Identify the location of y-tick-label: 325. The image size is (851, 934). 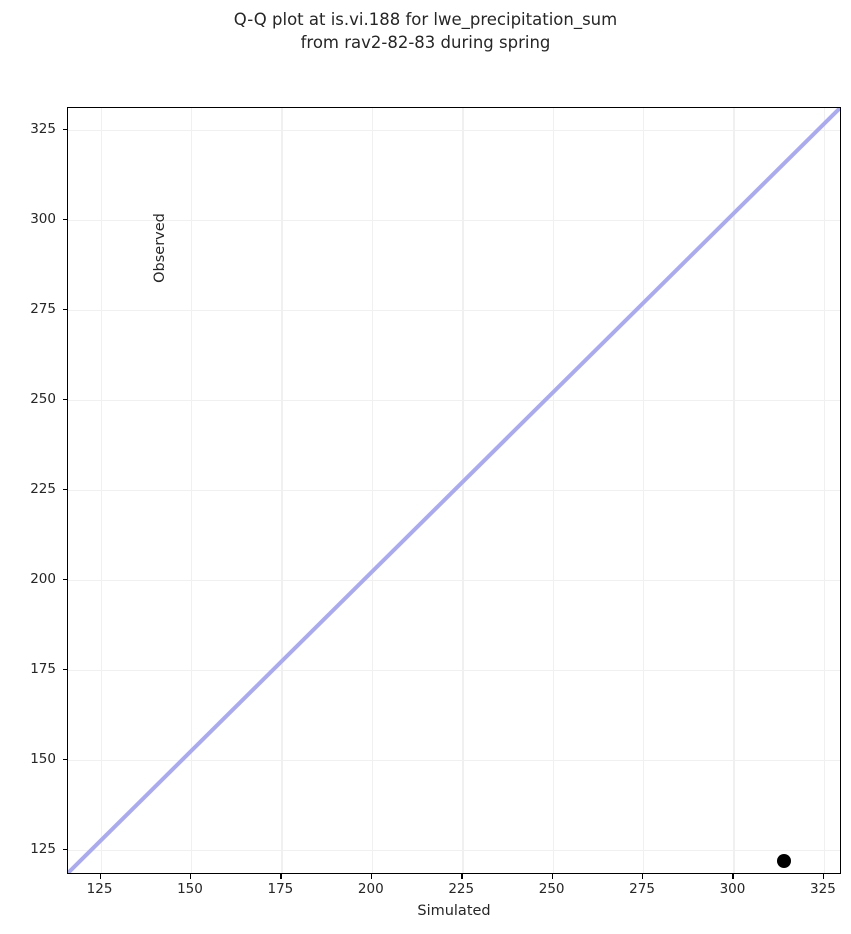
(43, 128).